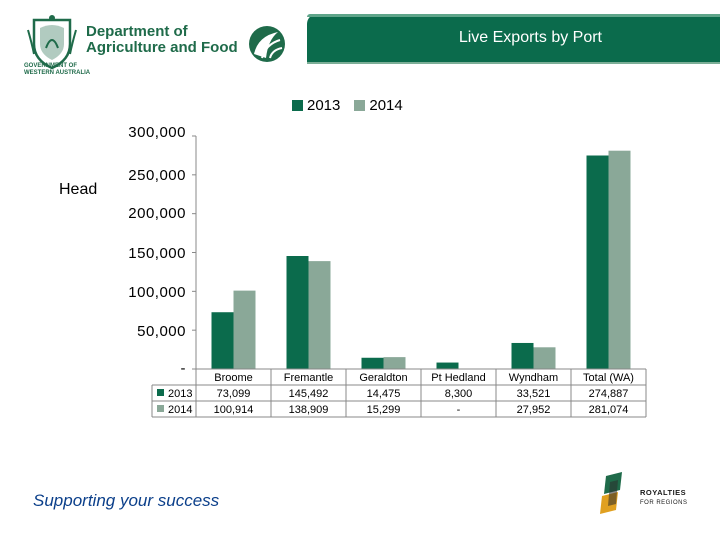  What do you see at coordinates (297, 312) in the screenshot?
I see `bar-2013-fremantle` at bounding box center [297, 312].